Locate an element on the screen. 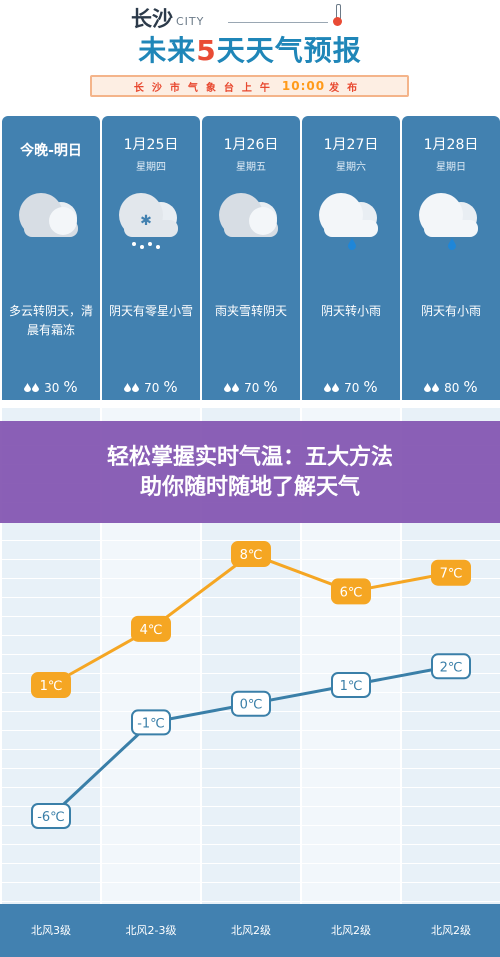  thermometer-icon is located at coordinates (337, 15).